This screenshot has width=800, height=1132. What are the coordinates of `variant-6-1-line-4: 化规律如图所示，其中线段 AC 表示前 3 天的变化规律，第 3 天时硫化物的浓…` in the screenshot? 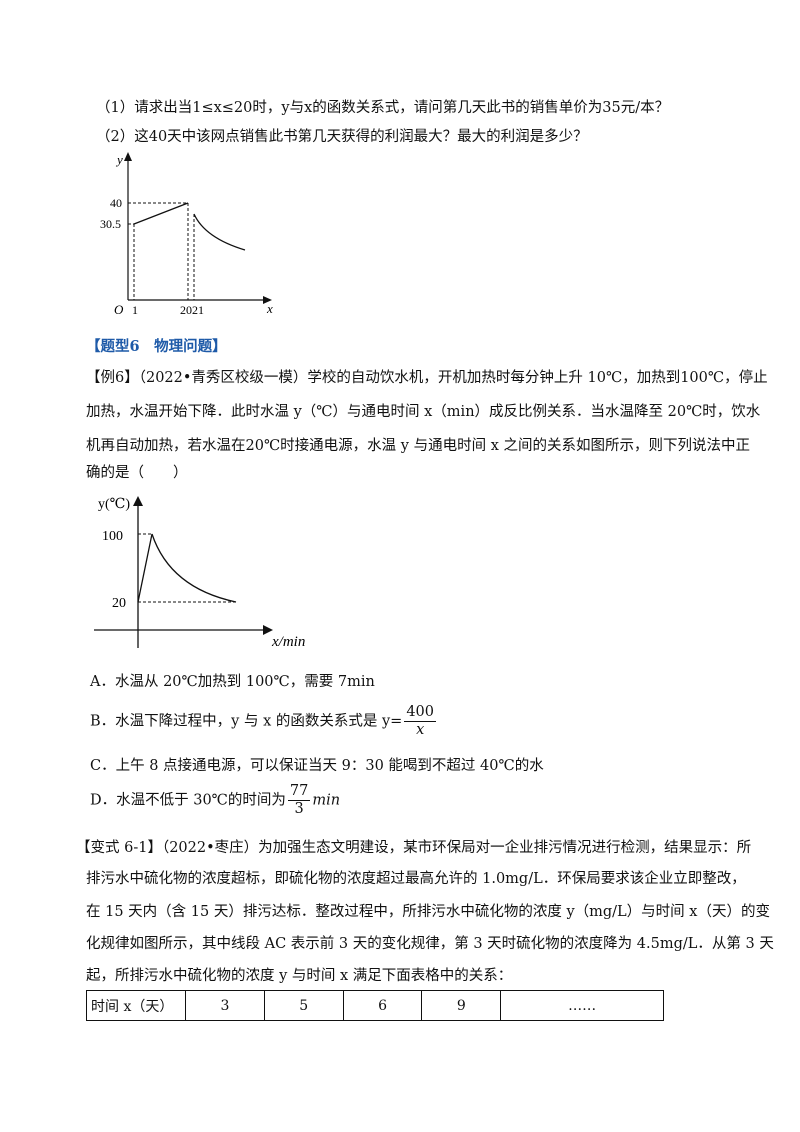 It's located at (430, 944).